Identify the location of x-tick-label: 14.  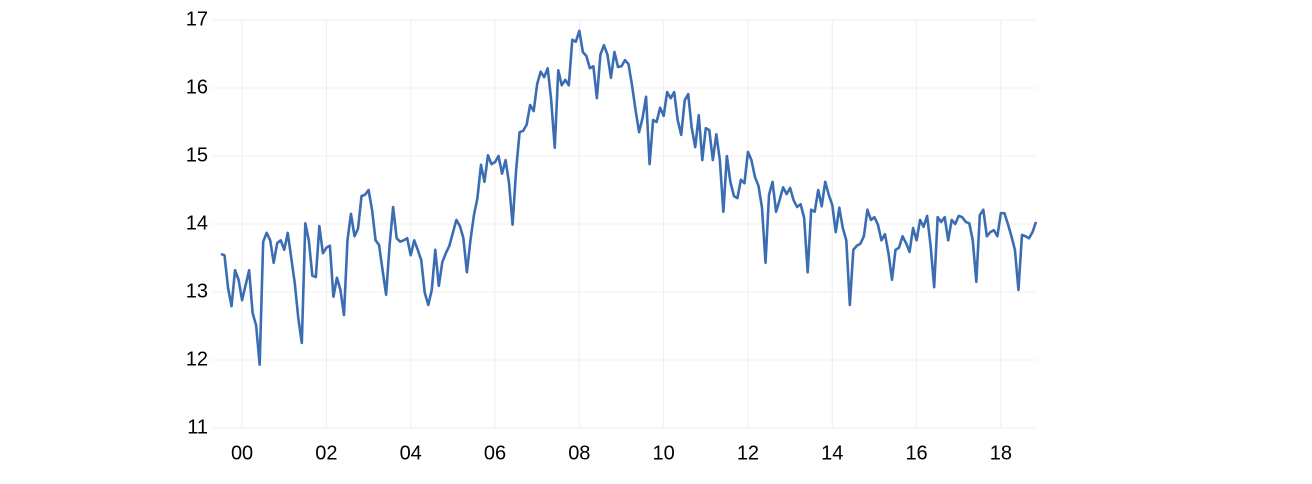
(832, 453).